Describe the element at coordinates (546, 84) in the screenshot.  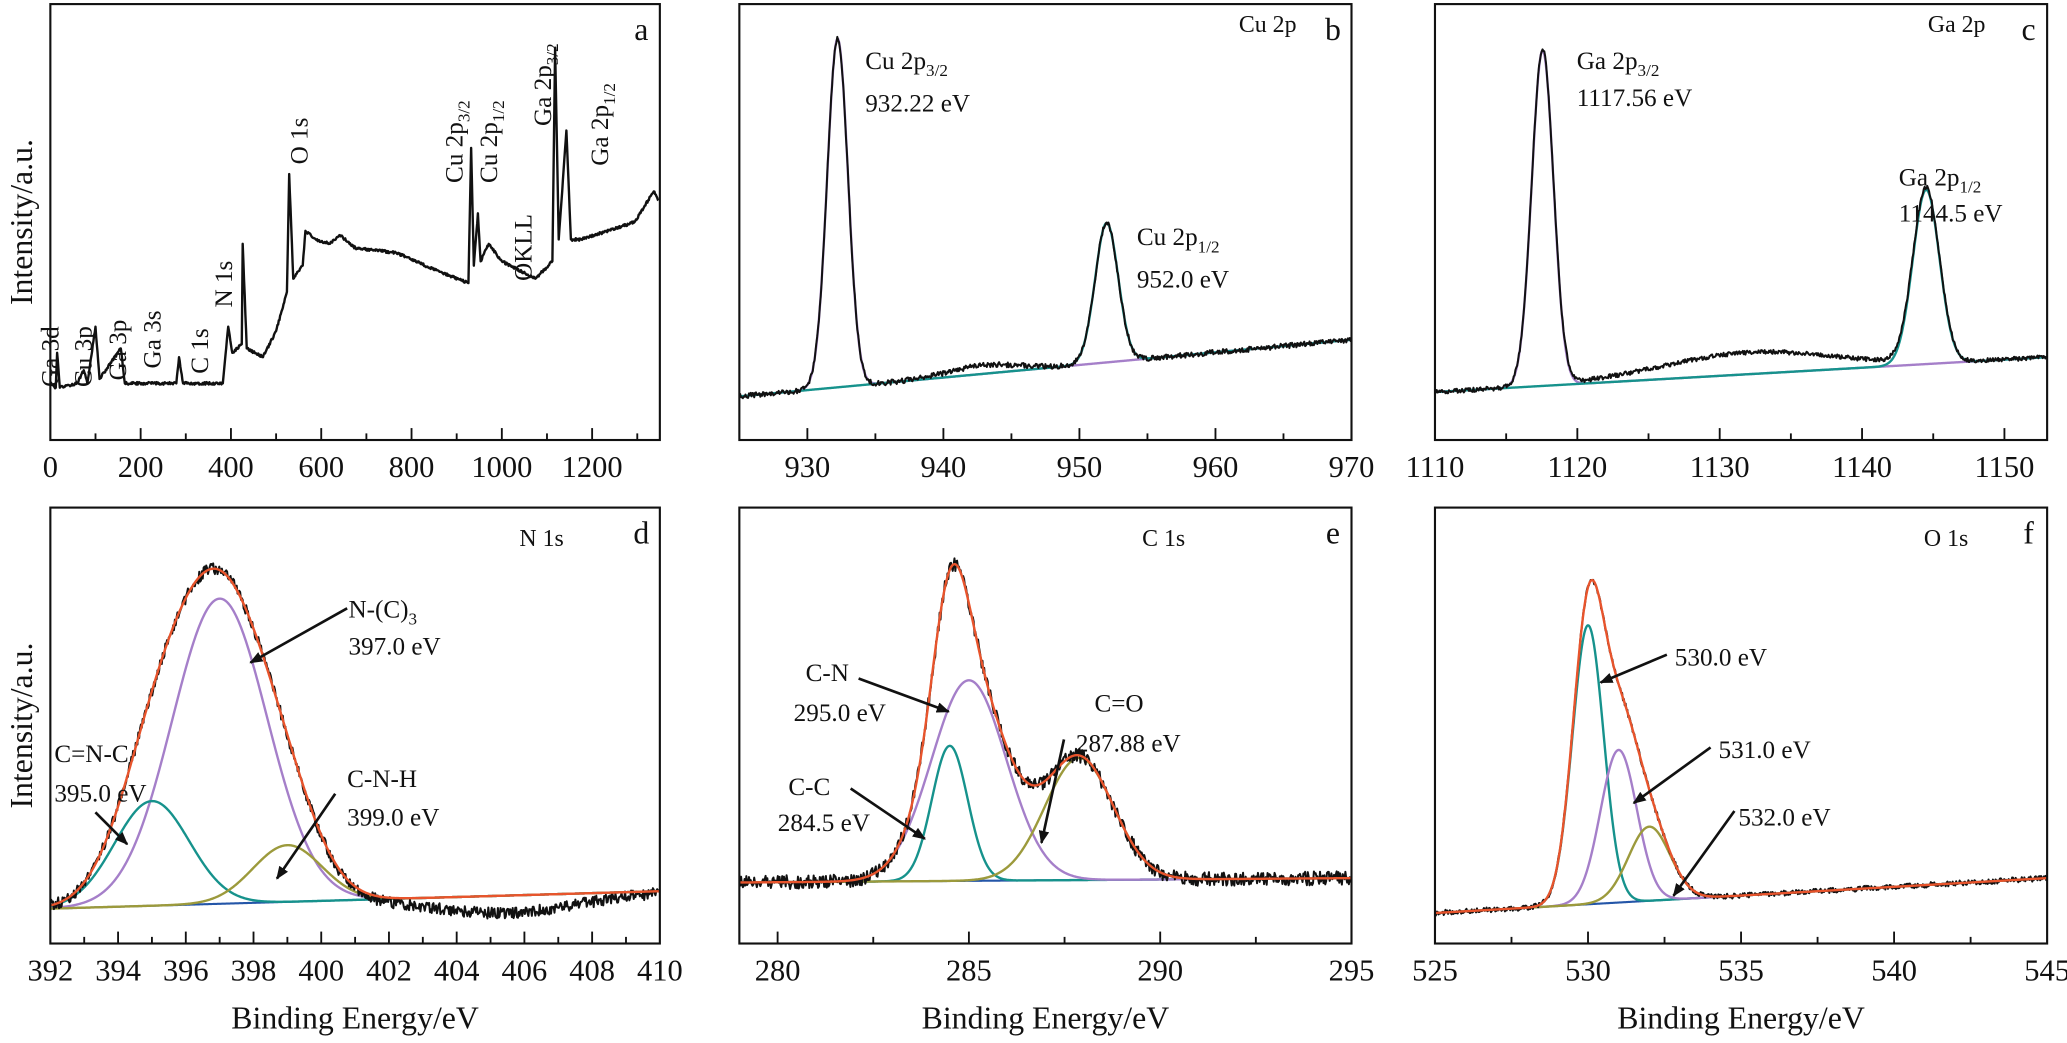
I see `peak-label: Ga 2p3/2` at that location.